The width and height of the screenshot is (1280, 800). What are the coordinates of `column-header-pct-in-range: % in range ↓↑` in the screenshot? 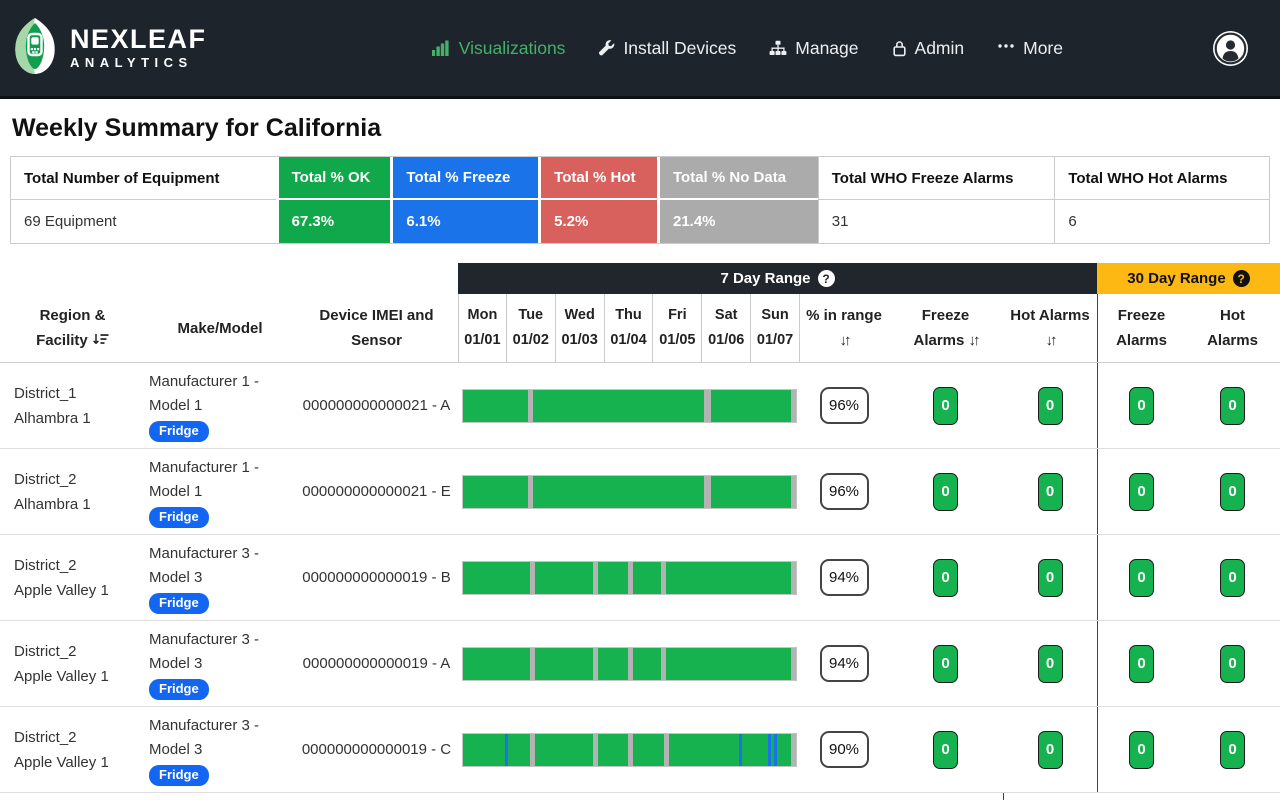 It's located at (844, 328).